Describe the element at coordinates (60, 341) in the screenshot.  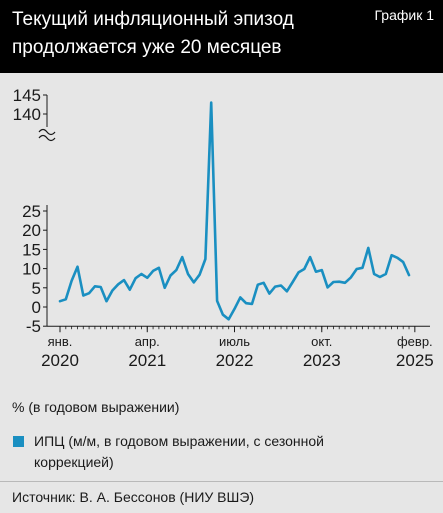
I see `x-tick-label-month: янв.` at that location.